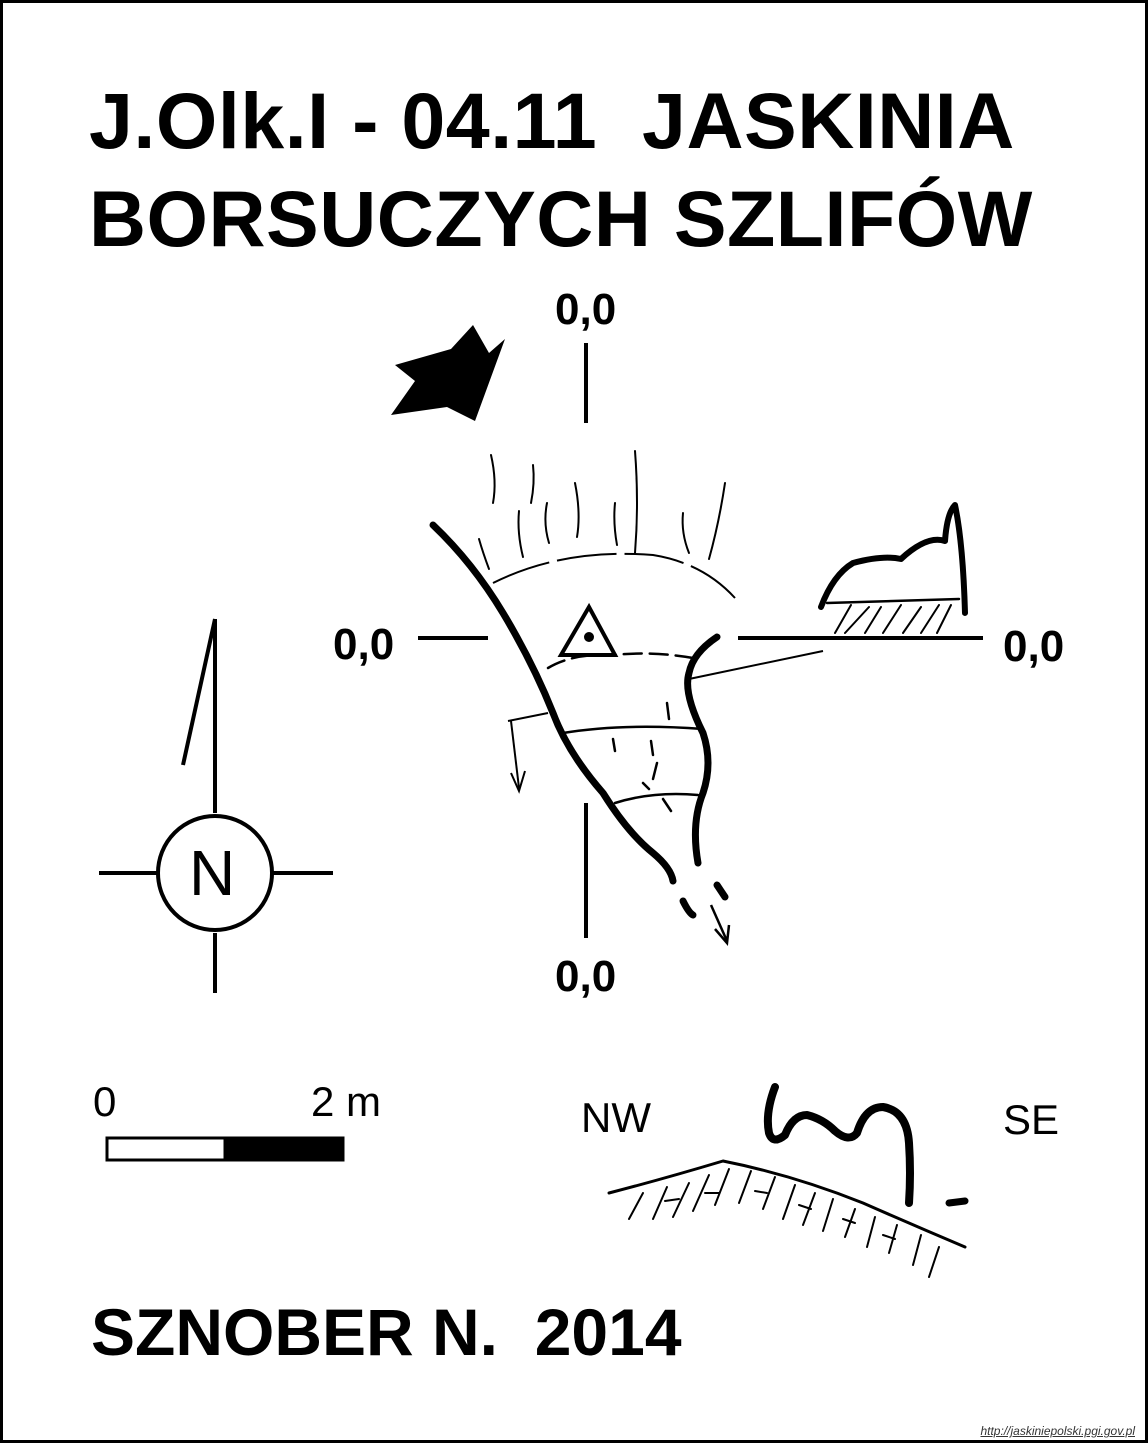 The width and height of the screenshot is (1148, 1446). Describe the element at coordinates (552, 120) in the screenshot. I see `map-title-line-1: J.Olk.I - 04.11 JASKINIA` at that location.